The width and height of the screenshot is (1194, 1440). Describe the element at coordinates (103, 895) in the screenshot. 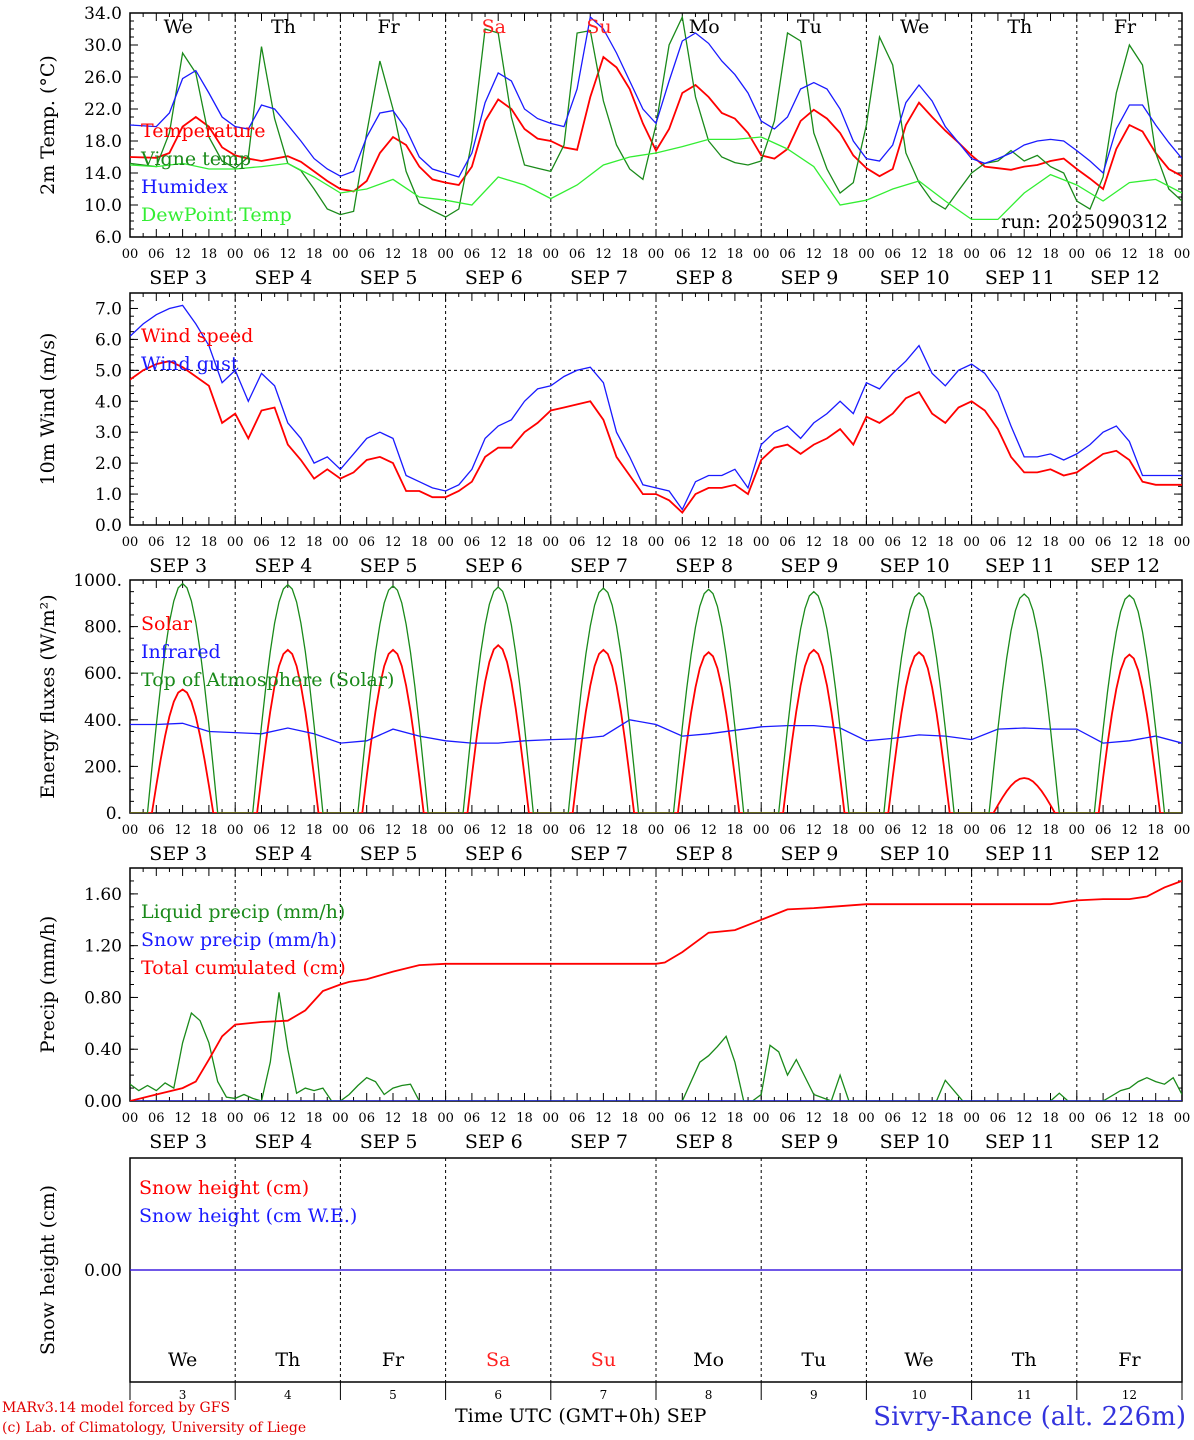

I see `y-tick-label: 1.60` at that location.